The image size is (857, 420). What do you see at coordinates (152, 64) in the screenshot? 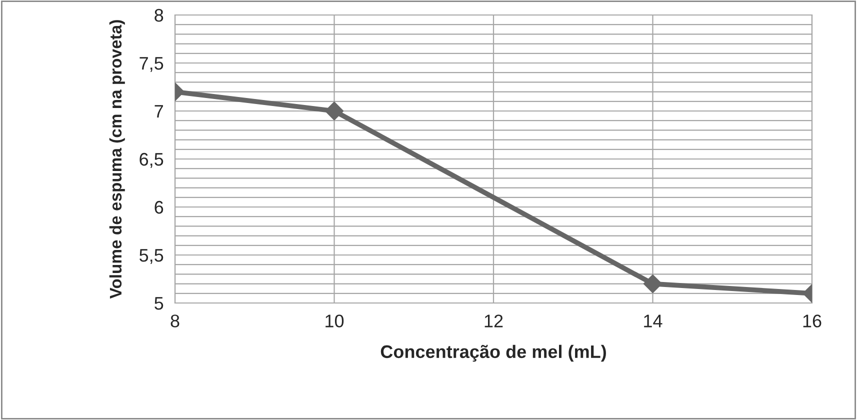
I see `y-tick-label: 7,5` at bounding box center [152, 64].